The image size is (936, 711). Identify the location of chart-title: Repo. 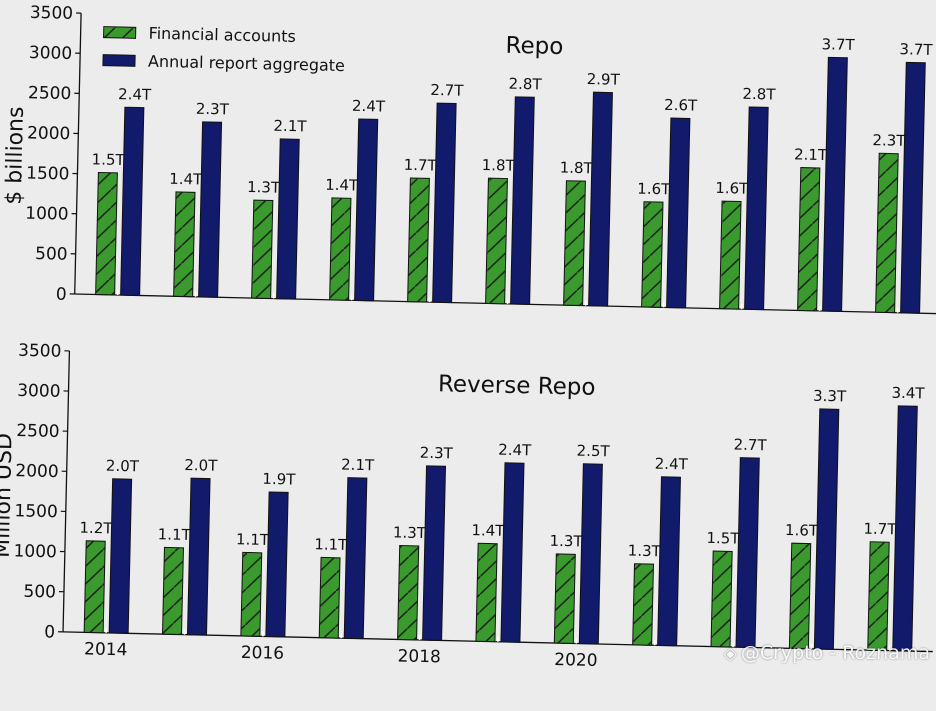
(534, 46).